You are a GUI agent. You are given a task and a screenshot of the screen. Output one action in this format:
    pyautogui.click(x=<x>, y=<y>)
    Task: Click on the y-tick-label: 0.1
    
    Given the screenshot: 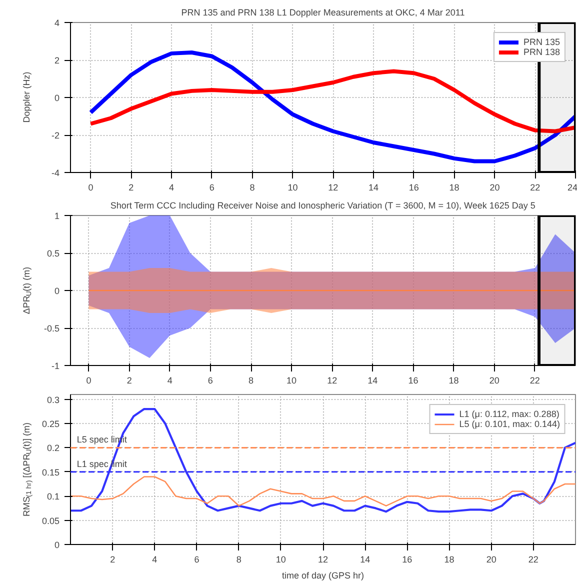 What is the action you would take?
    pyautogui.click(x=53, y=497)
    